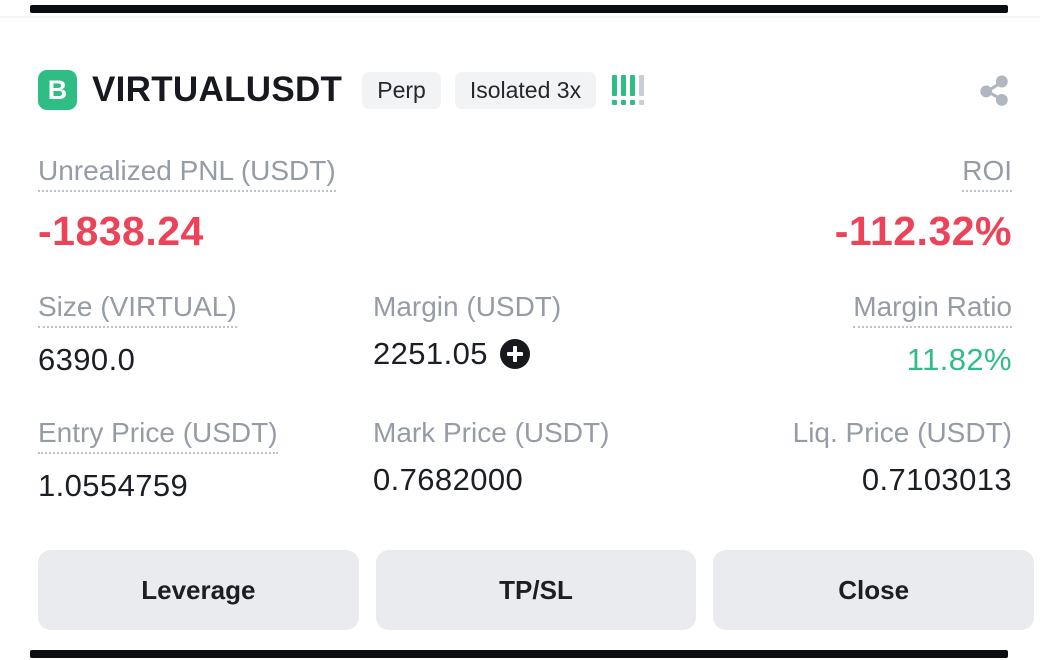  What do you see at coordinates (987, 174) in the screenshot?
I see `roi-label: ROI` at bounding box center [987, 174].